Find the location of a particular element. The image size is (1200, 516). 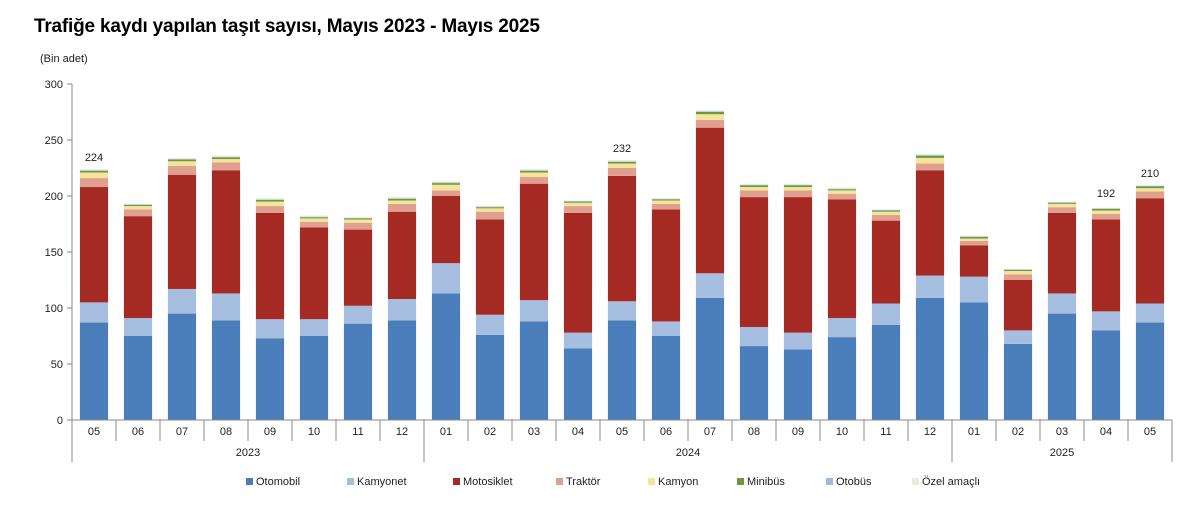

x-tick-label: 11 is located at coordinates (885, 432).